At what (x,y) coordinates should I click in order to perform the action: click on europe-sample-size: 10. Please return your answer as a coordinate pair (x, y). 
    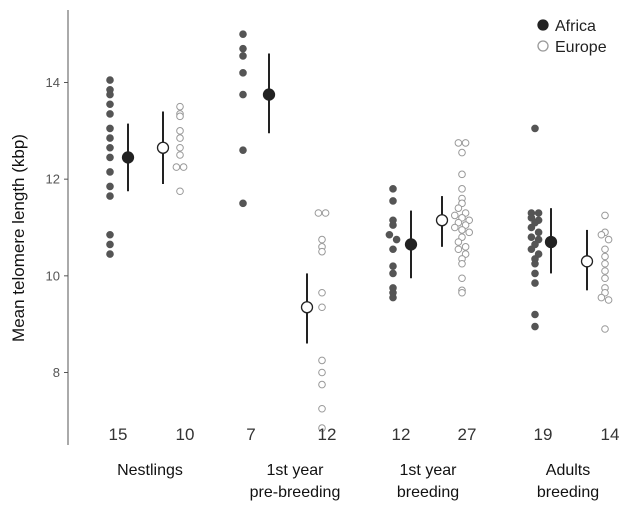
    Looking at the image, I should click on (185, 434).